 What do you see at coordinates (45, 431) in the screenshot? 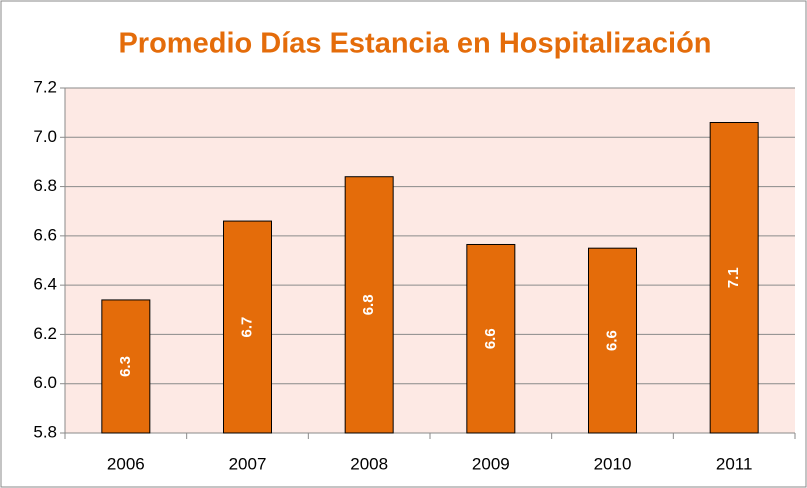
I see `y-tick-label: 5.8` at bounding box center [45, 431].